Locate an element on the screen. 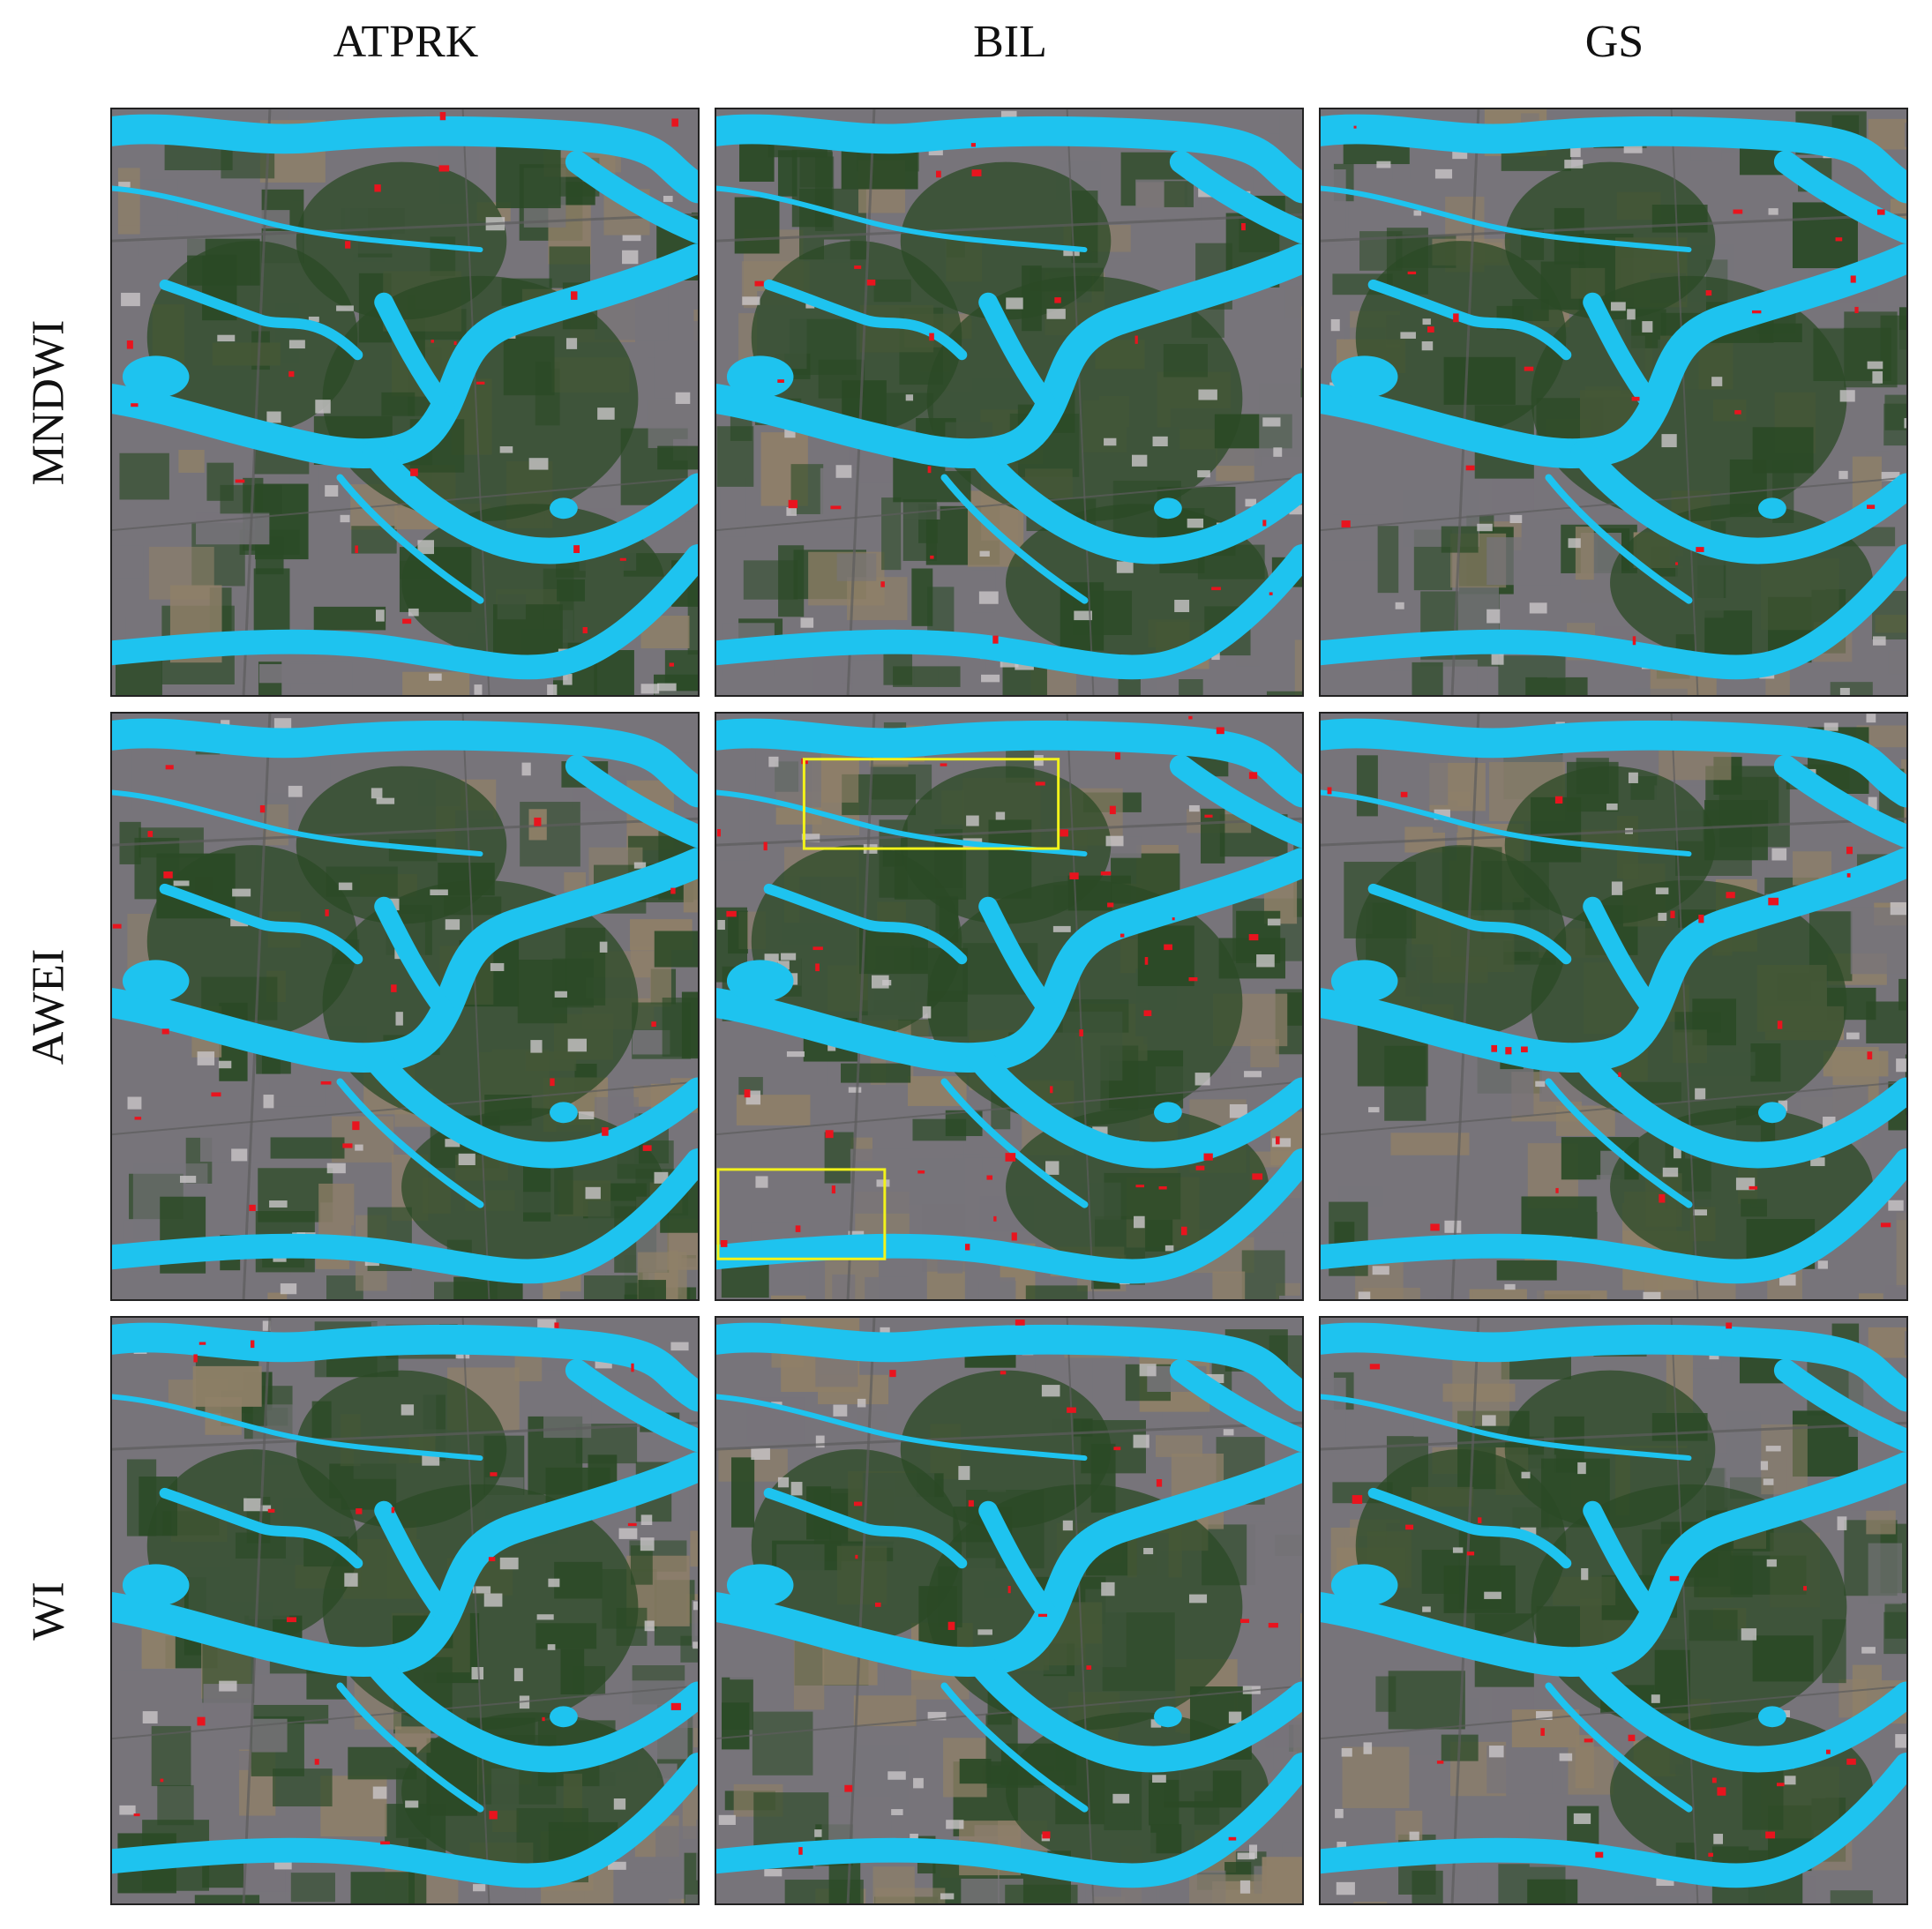 The image size is (1932, 1929). row-header-mndwi: MNDWI is located at coordinates (49, 402).